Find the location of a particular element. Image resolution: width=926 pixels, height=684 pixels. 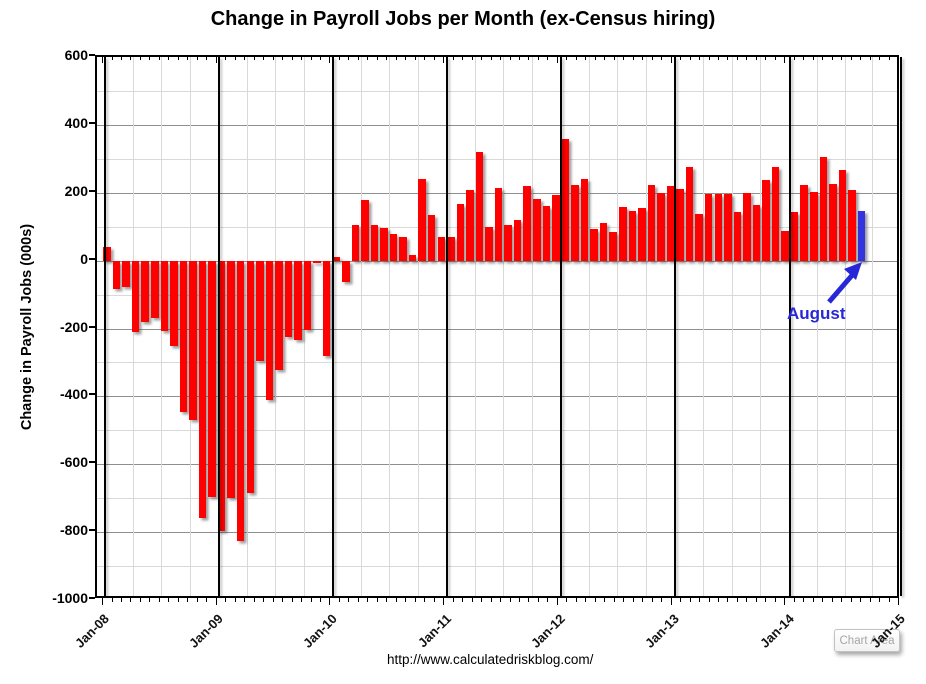

y-tick-label-600: 600 is located at coordinates (76, 55).